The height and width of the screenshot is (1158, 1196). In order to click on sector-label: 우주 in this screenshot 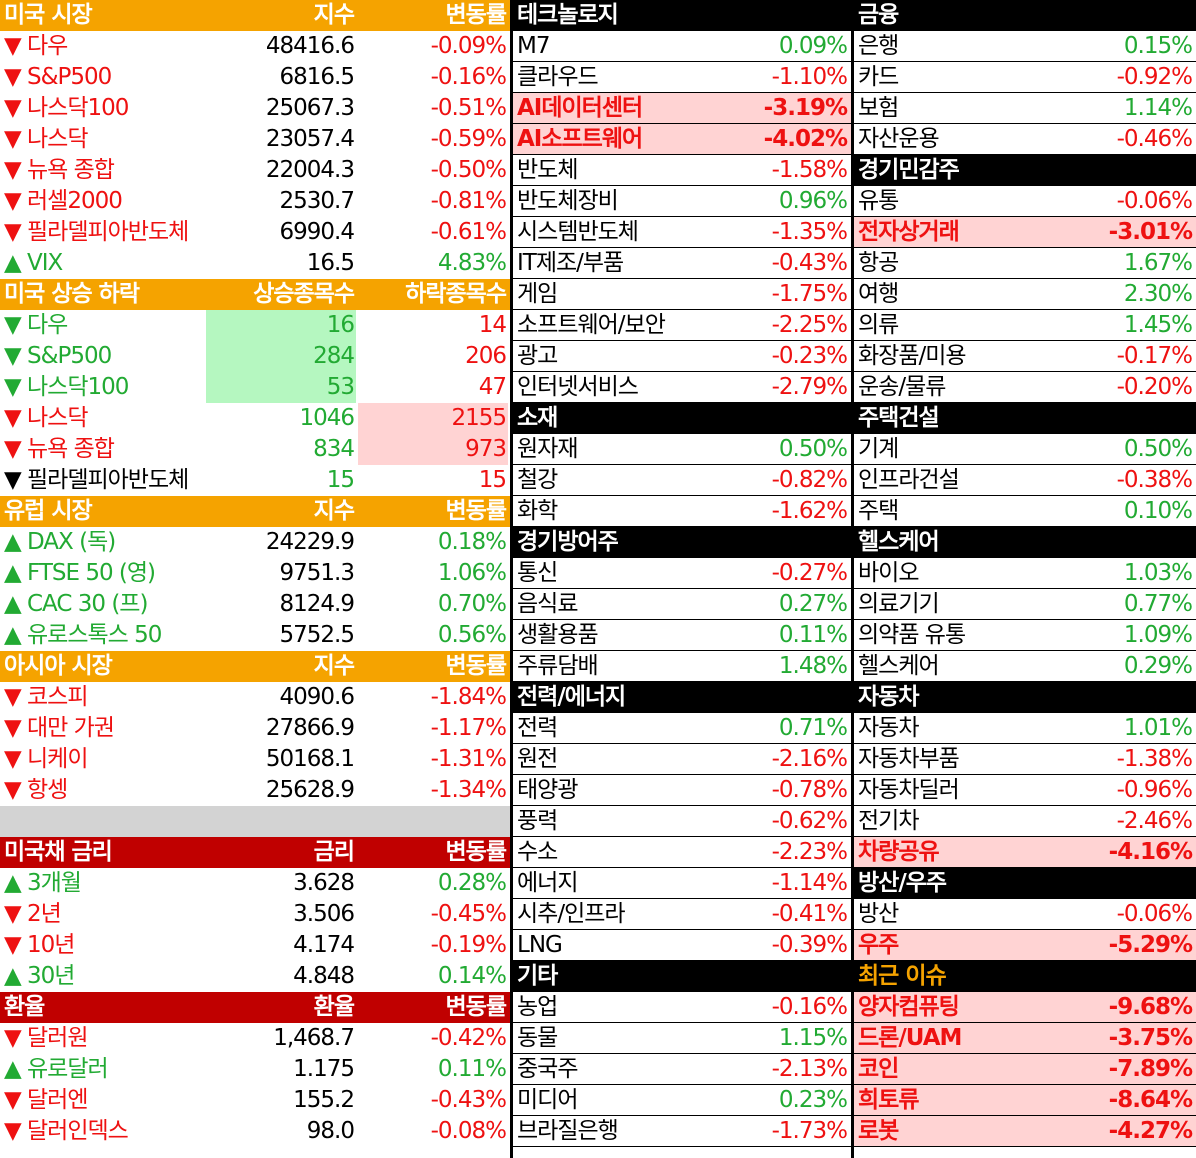, I will do `click(878, 945)`.